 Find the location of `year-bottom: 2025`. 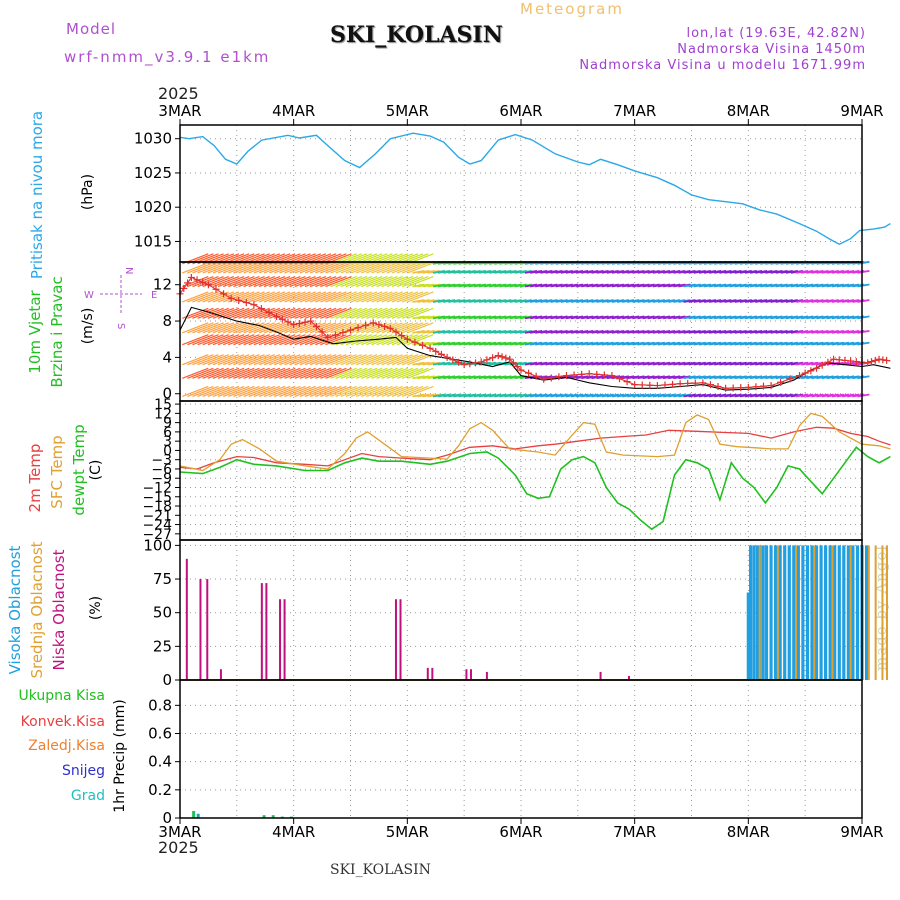

year-bottom: 2025 is located at coordinates (178, 847).